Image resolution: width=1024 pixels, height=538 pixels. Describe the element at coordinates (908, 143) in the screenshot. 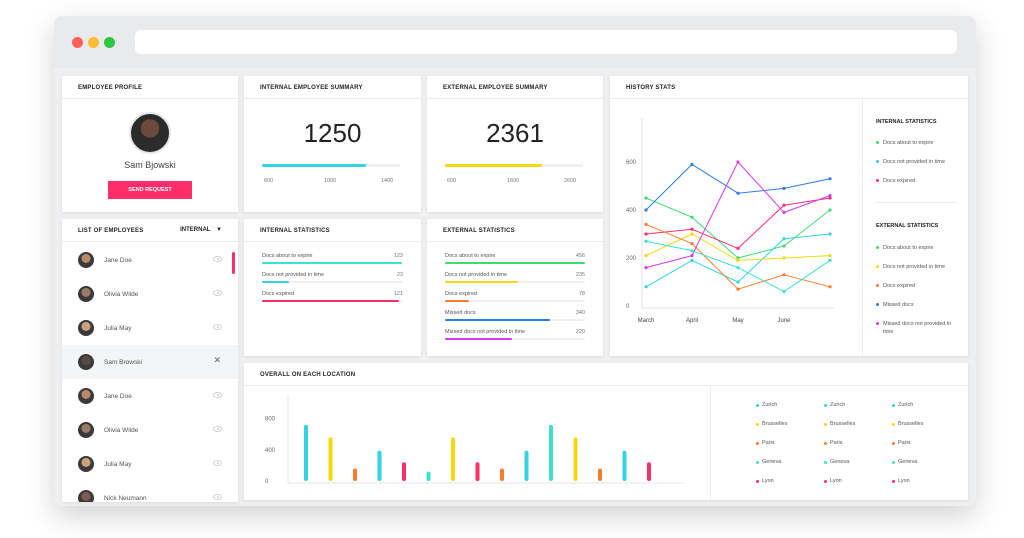

I see `legend-label: Docs about to expire` at that location.